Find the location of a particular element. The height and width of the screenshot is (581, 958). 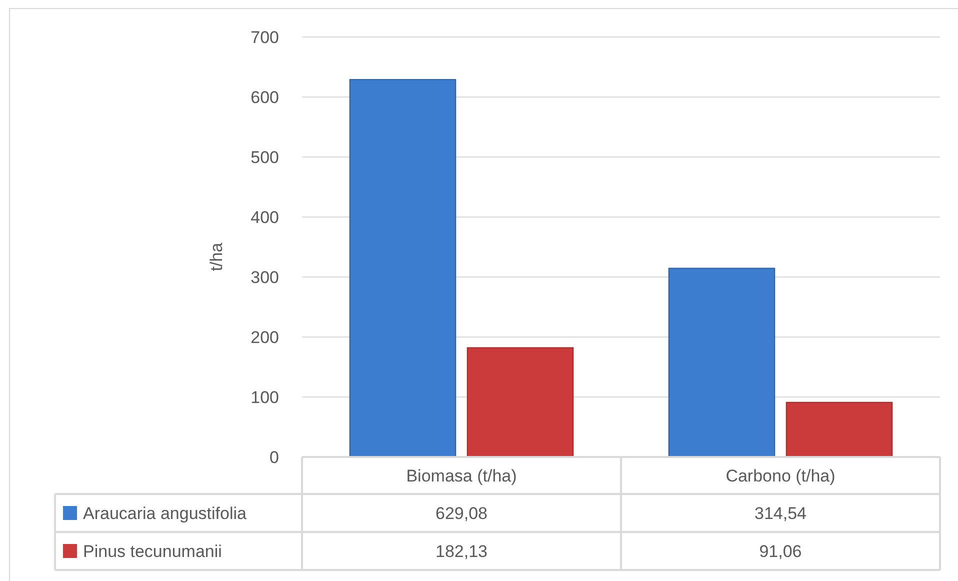

data-label: 182,13 is located at coordinates (462, 551).